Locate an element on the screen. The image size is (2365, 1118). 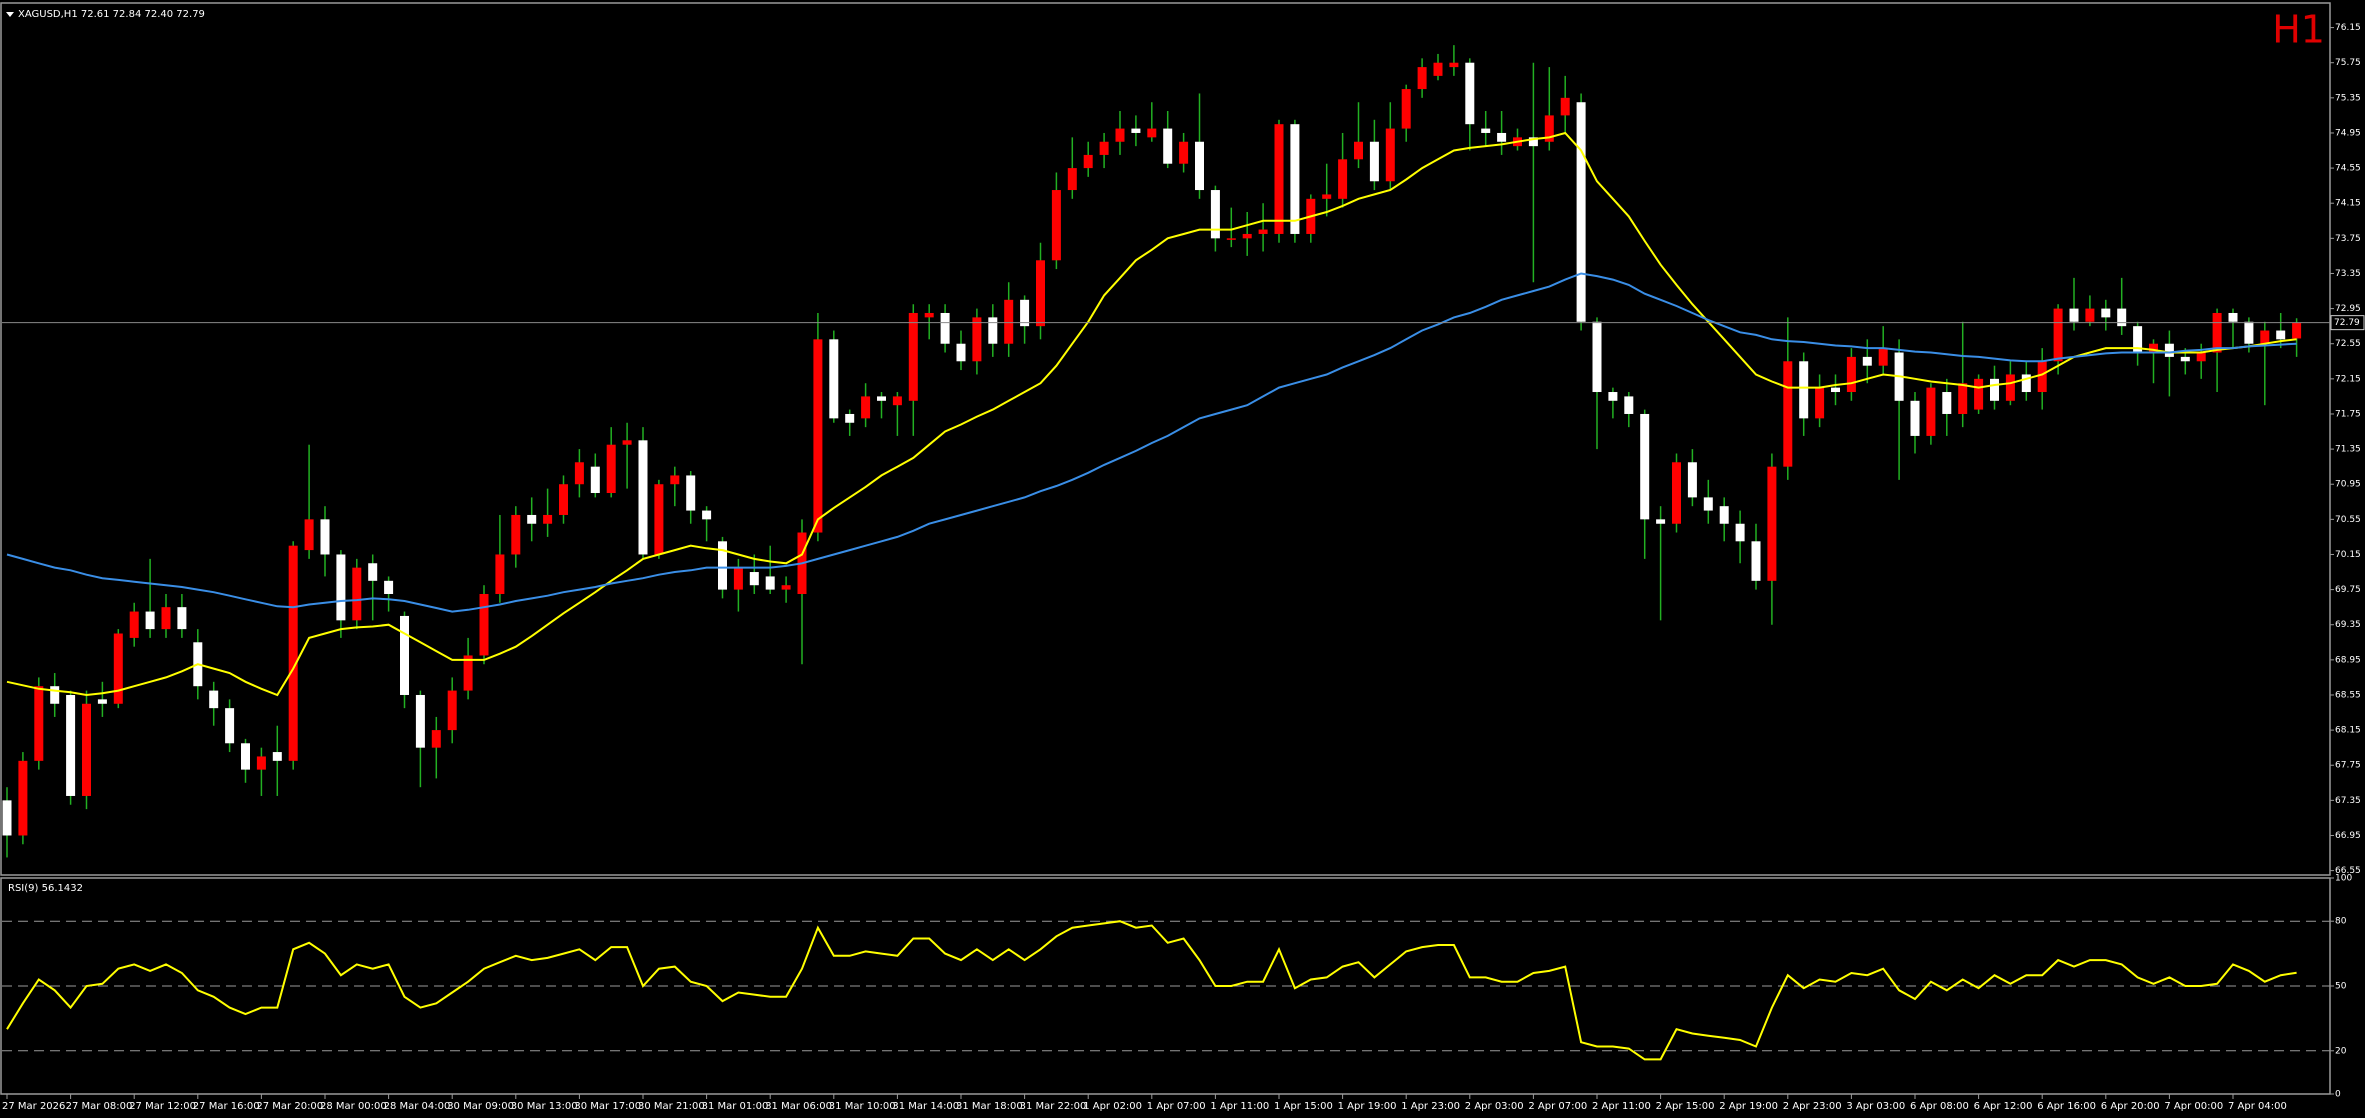
y-tick-label: 74.15 is located at coordinates (2348, 204).